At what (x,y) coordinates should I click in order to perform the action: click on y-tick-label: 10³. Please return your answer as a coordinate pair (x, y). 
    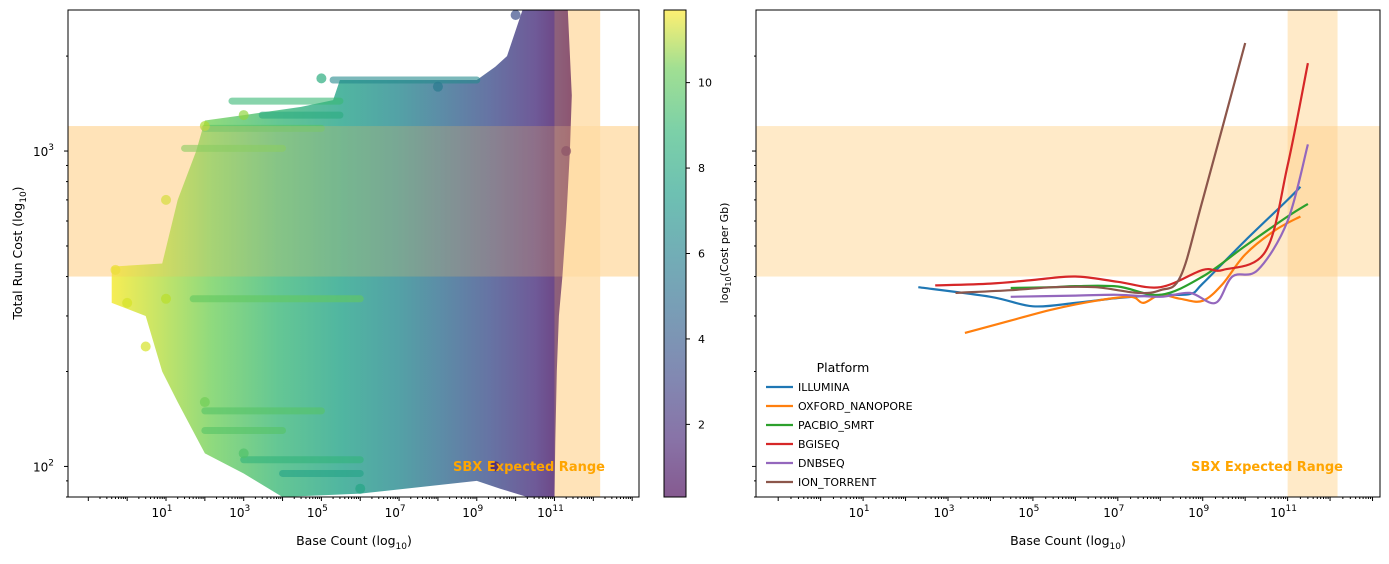
    Looking at the image, I should click on (43, 151).